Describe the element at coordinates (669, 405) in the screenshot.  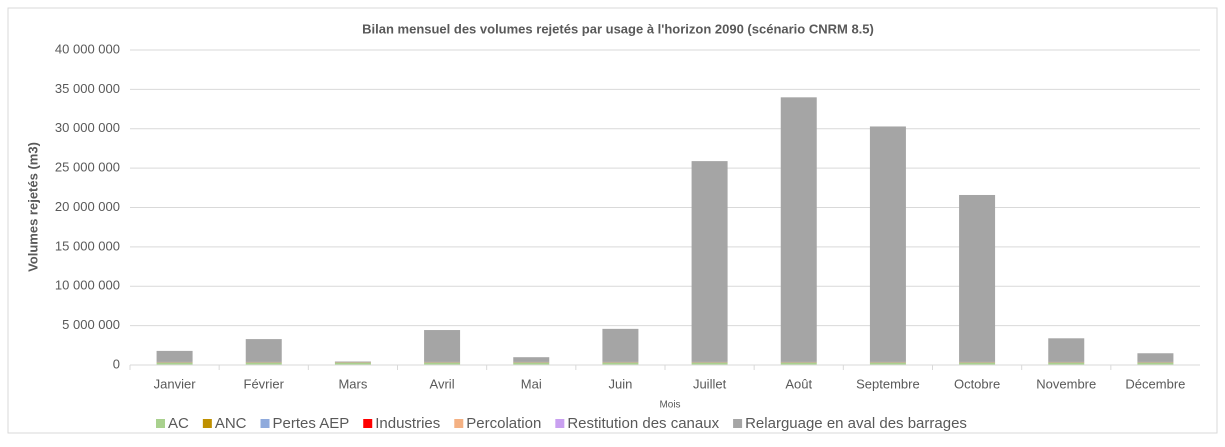
I see `x-axis-title: Mois` at that location.